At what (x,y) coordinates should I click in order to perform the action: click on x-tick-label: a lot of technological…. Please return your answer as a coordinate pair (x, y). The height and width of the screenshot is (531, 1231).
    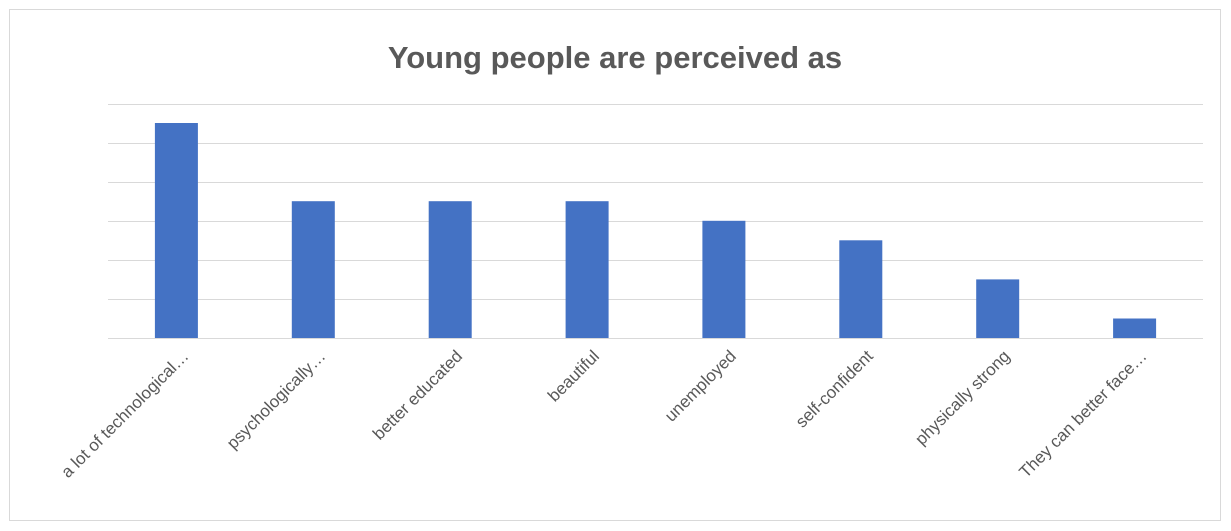
    Looking at the image, I should click on (124, 414).